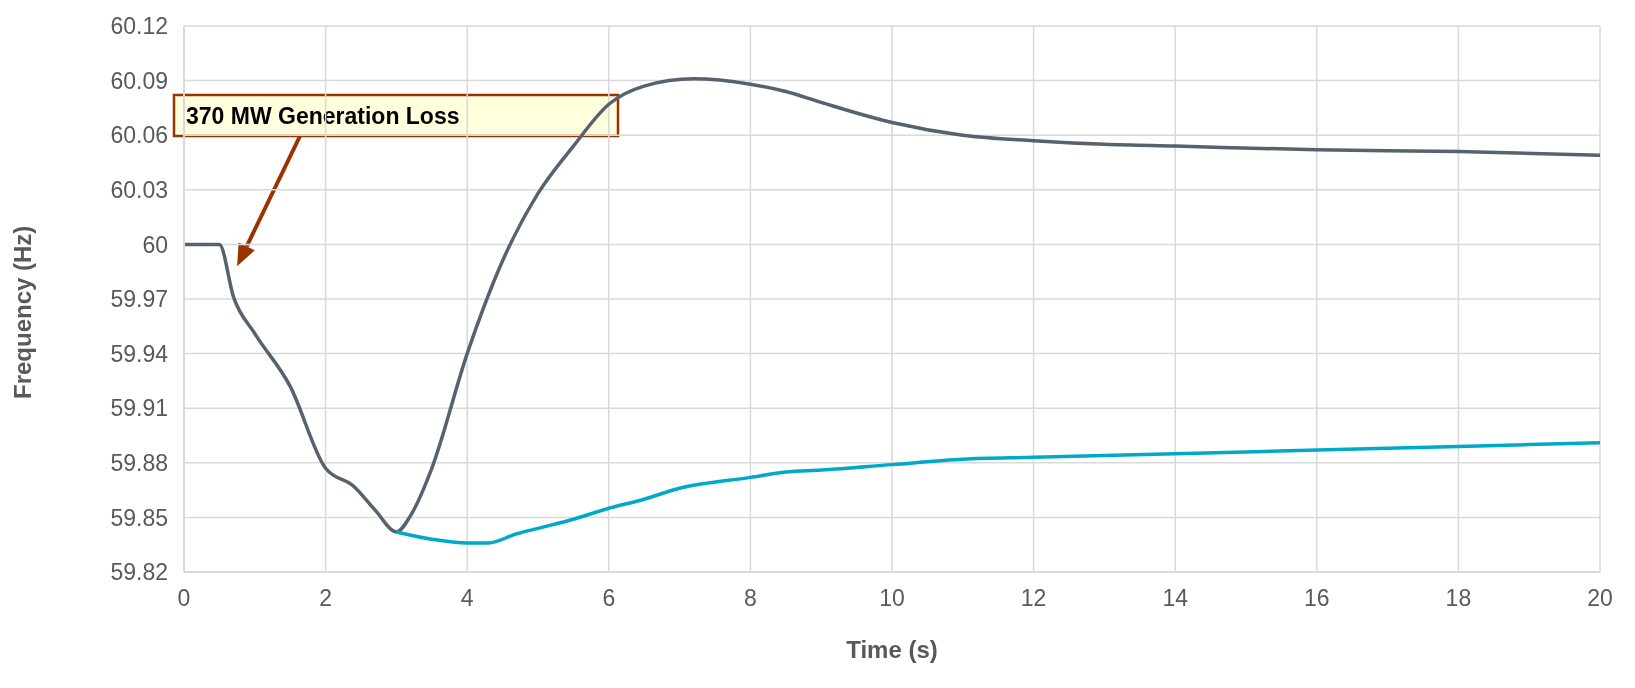 The height and width of the screenshot is (688, 1635). What do you see at coordinates (139, 26) in the screenshot?
I see `y-tick-label: 60.12` at bounding box center [139, 26].